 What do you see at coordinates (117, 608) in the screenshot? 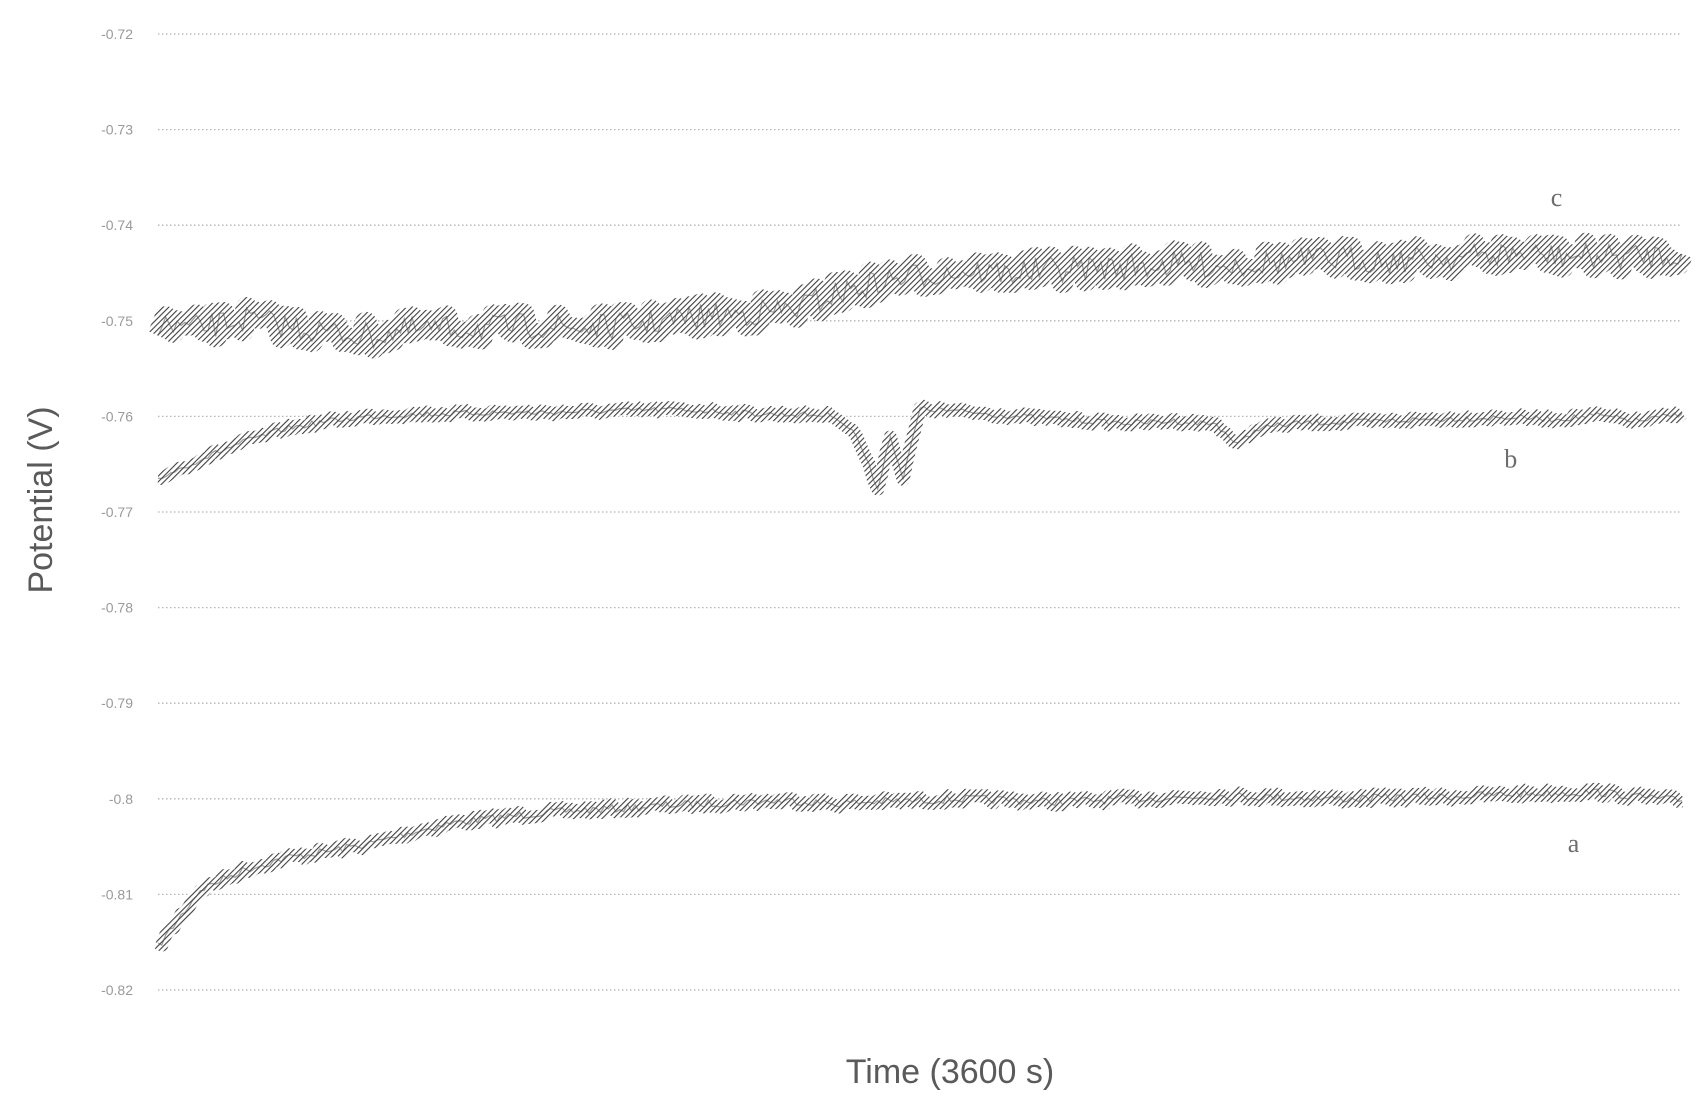
I see `y-tick-label: -0.78` at bounding box center [117, 608].